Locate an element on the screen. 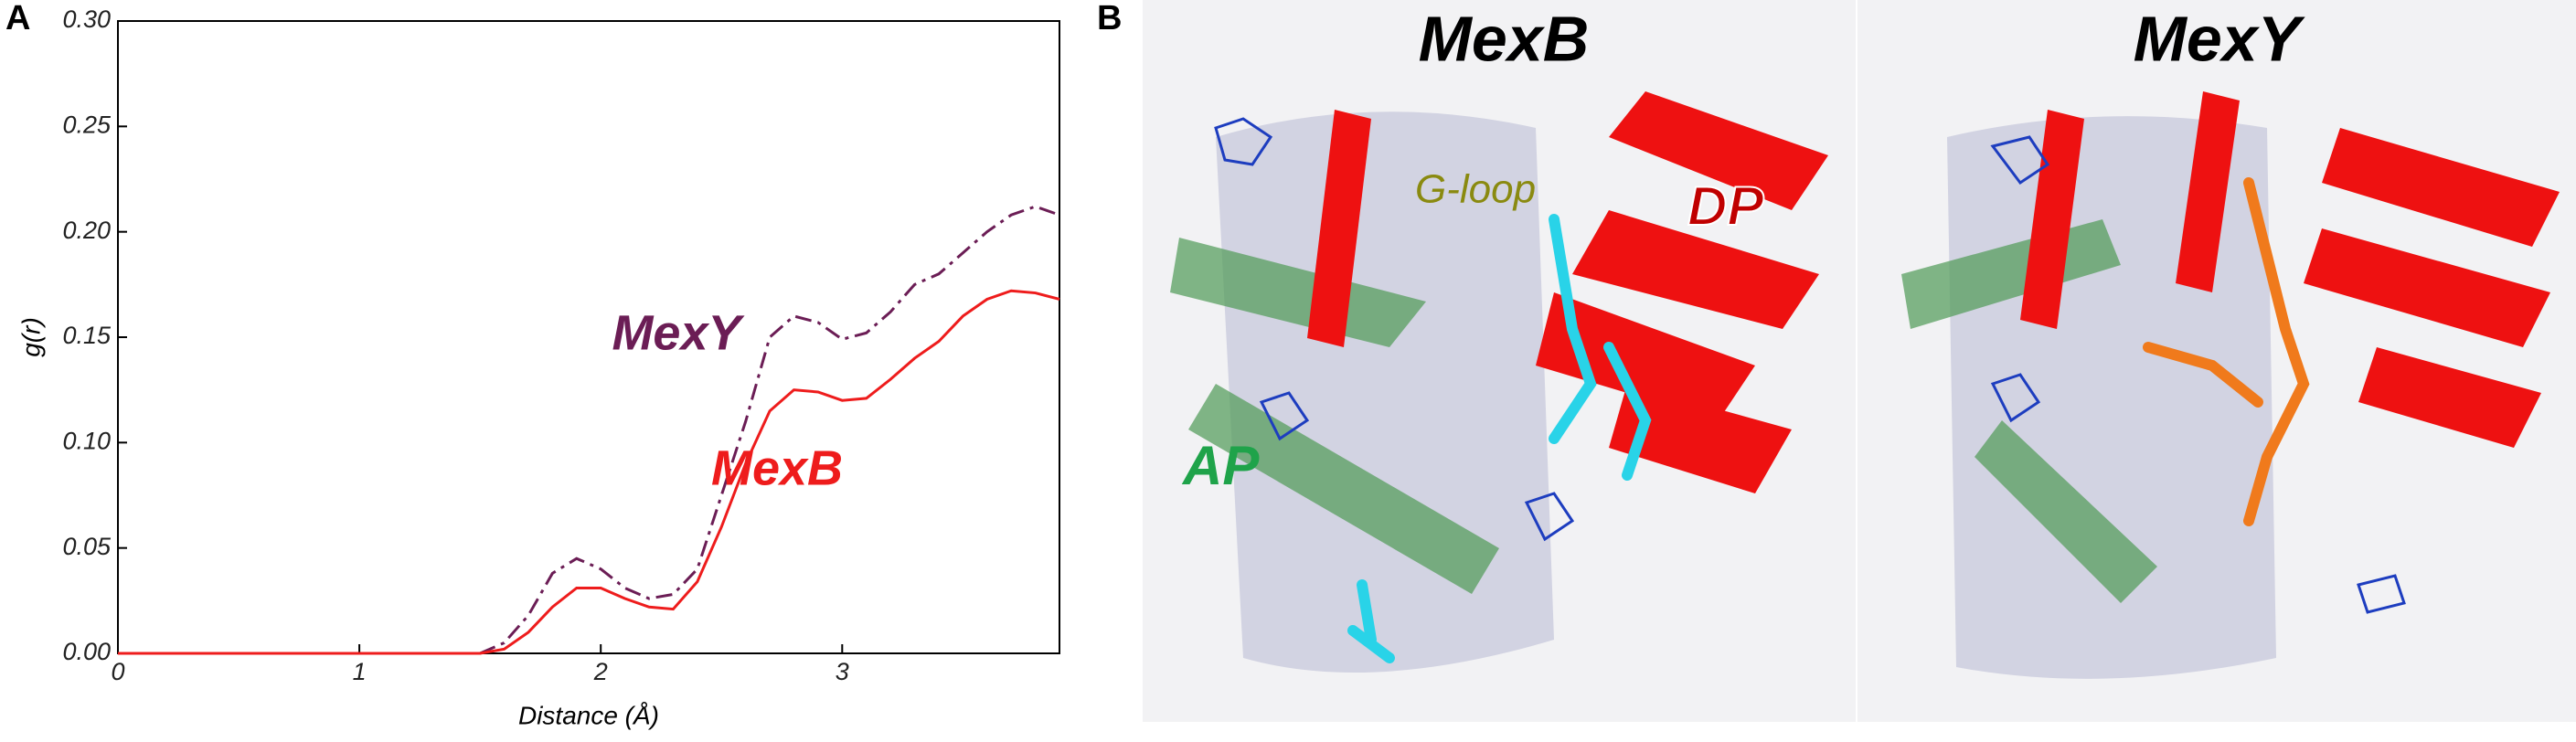 Image resolution: width=2576 pixels, height=742 pixels. y-tick-label: 0.10 is located at coordinates (86, 440).